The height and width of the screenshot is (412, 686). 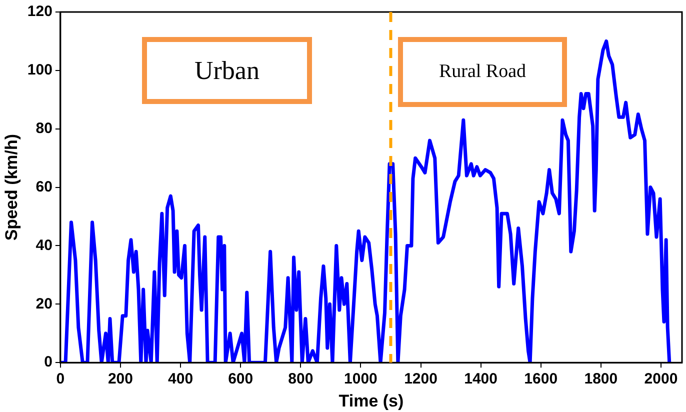 I want to click on y-tick-label: 0, so click(x=48, y=362).